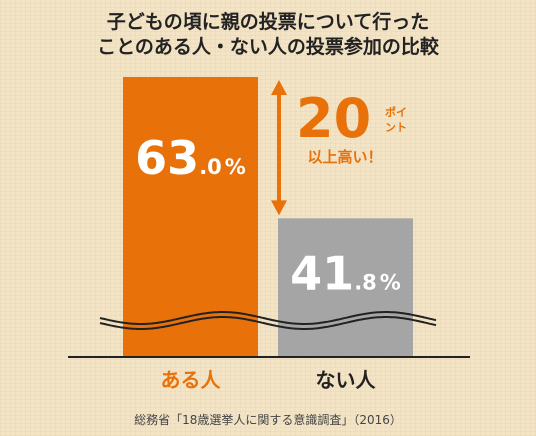 This screenshot has height=436, width=536. I want to click on value-main: 41, so click(322, 273).